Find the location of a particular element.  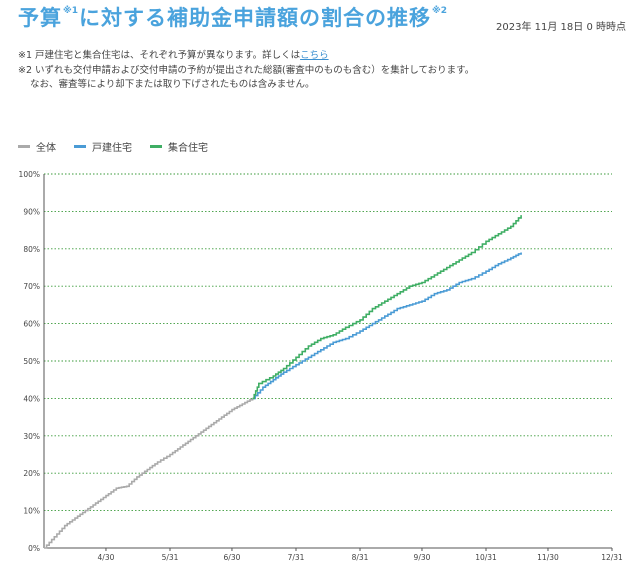

series-line-multi is located at coordinates (387, 307).